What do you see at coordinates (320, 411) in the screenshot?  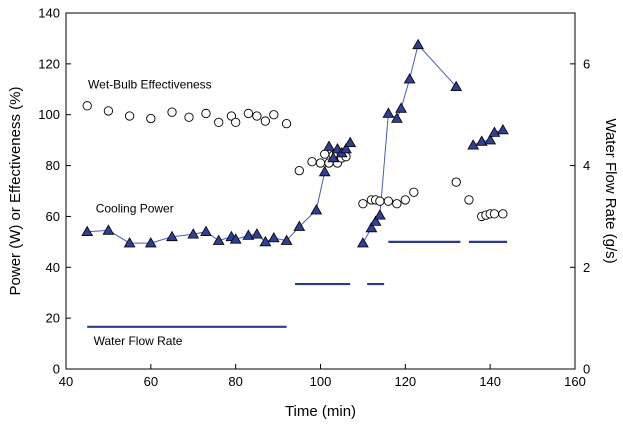 I see `x-axis-label: Time (min)` at bounding box center [320, 411].